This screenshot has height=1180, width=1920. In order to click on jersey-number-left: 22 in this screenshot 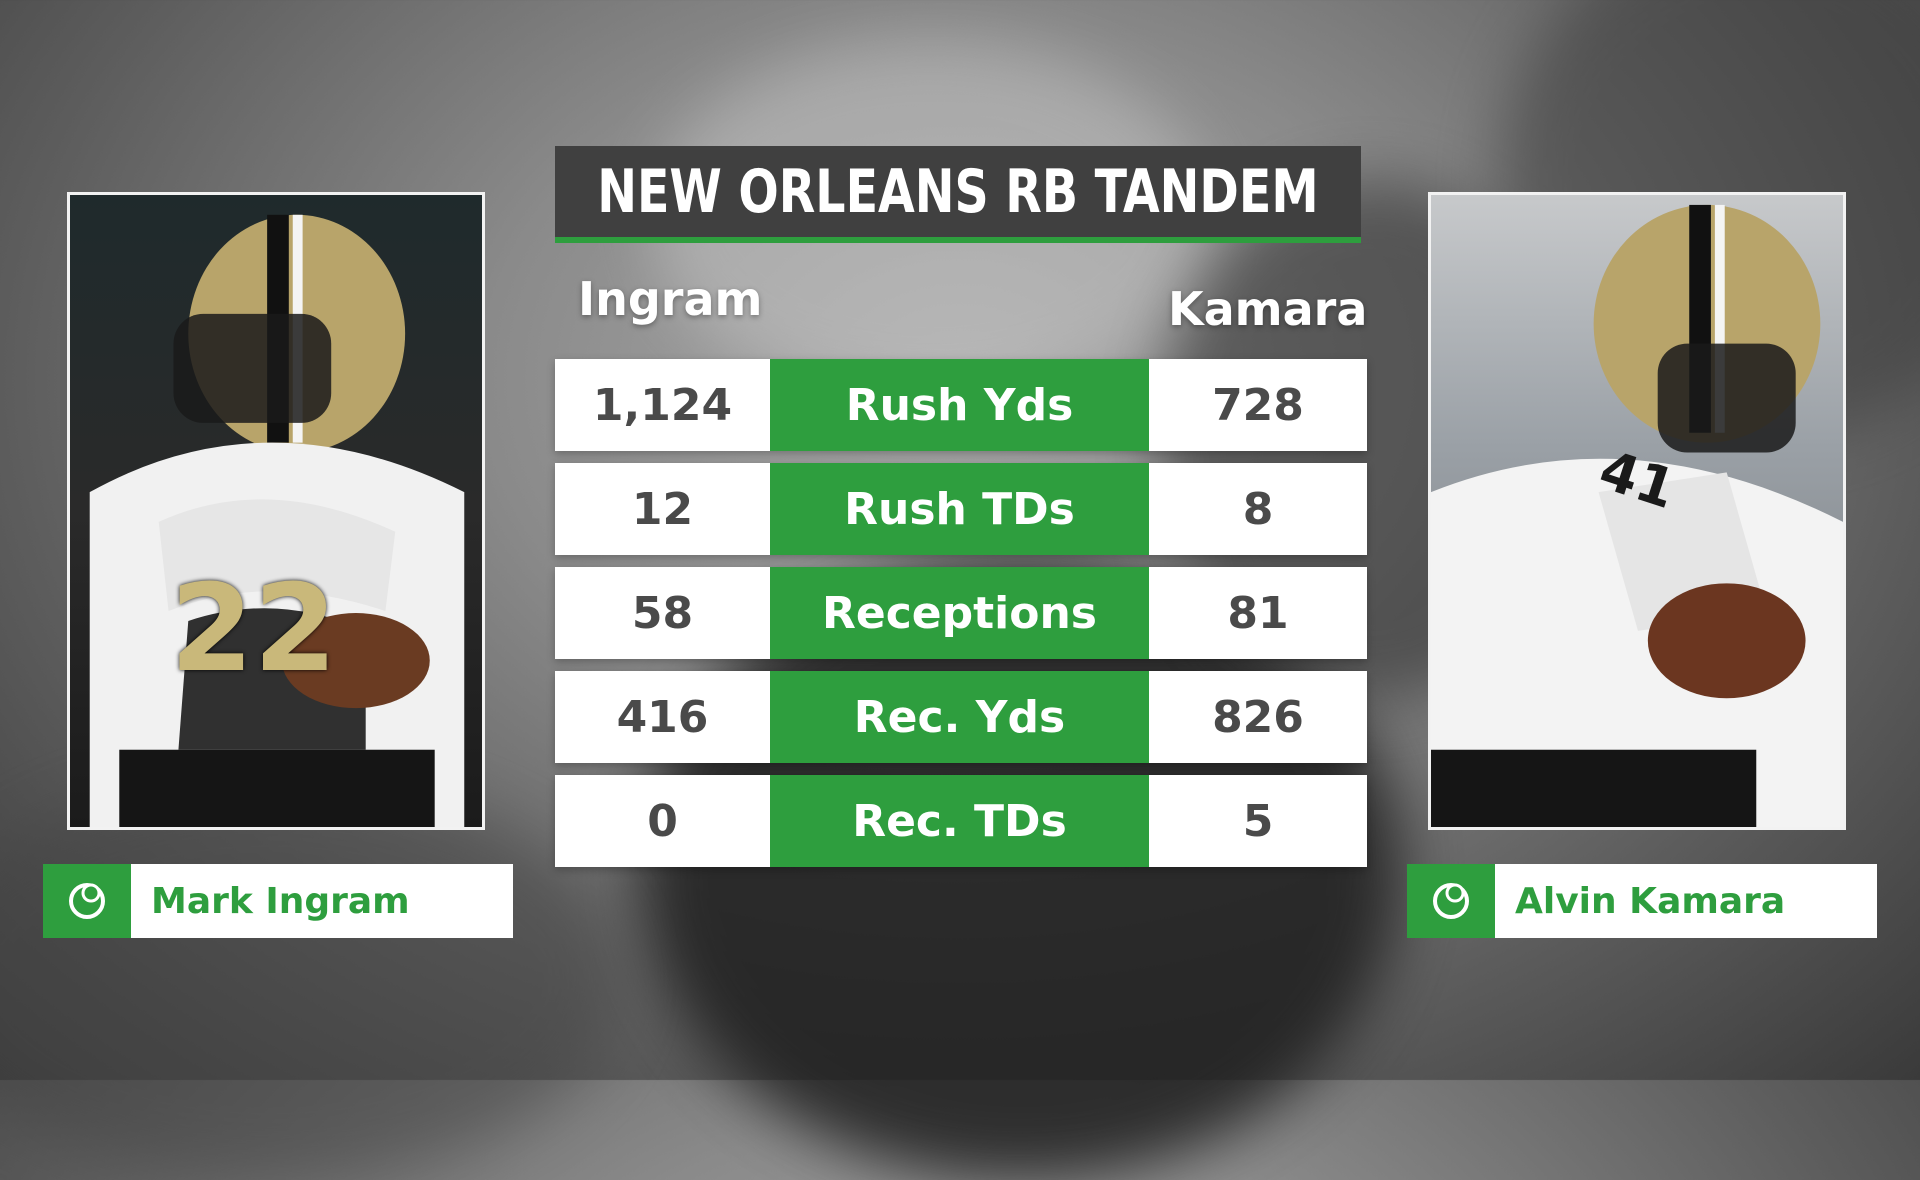, I will do `click(253, 629)`.